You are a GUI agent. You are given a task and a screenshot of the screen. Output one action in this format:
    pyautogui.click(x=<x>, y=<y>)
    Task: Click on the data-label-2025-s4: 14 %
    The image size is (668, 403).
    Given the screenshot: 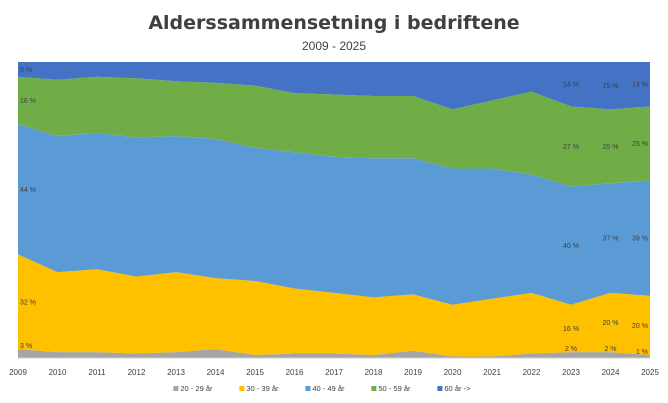 What is the action you would take?
    pyautogui.click(x=640, y=85)
    